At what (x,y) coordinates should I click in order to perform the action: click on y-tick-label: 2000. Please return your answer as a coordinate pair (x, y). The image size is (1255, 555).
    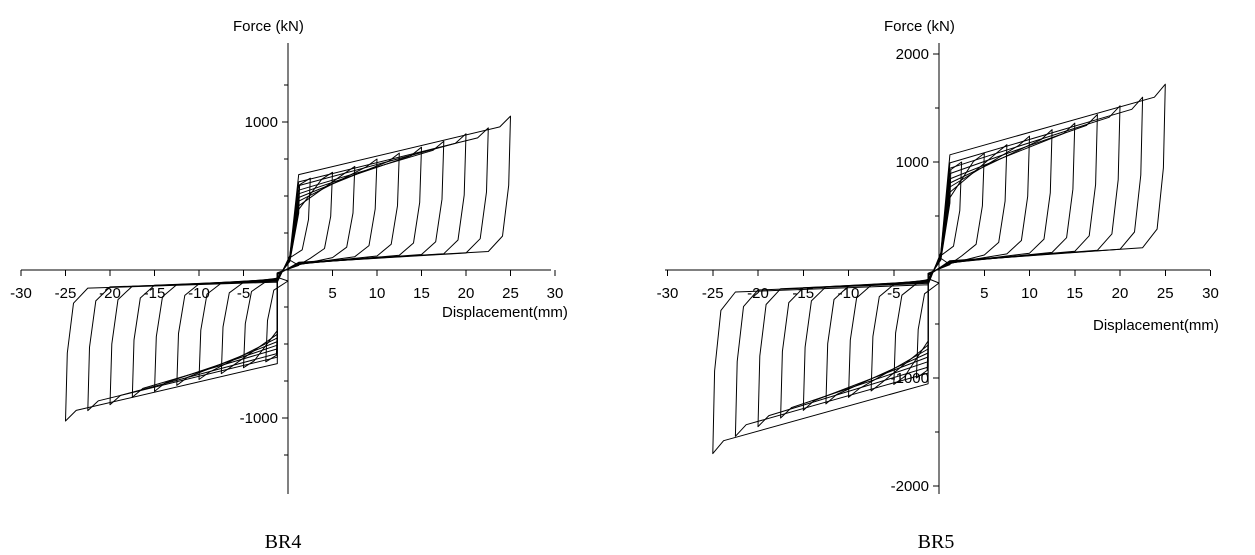
    Looking at the image, I should click on (912, 54).